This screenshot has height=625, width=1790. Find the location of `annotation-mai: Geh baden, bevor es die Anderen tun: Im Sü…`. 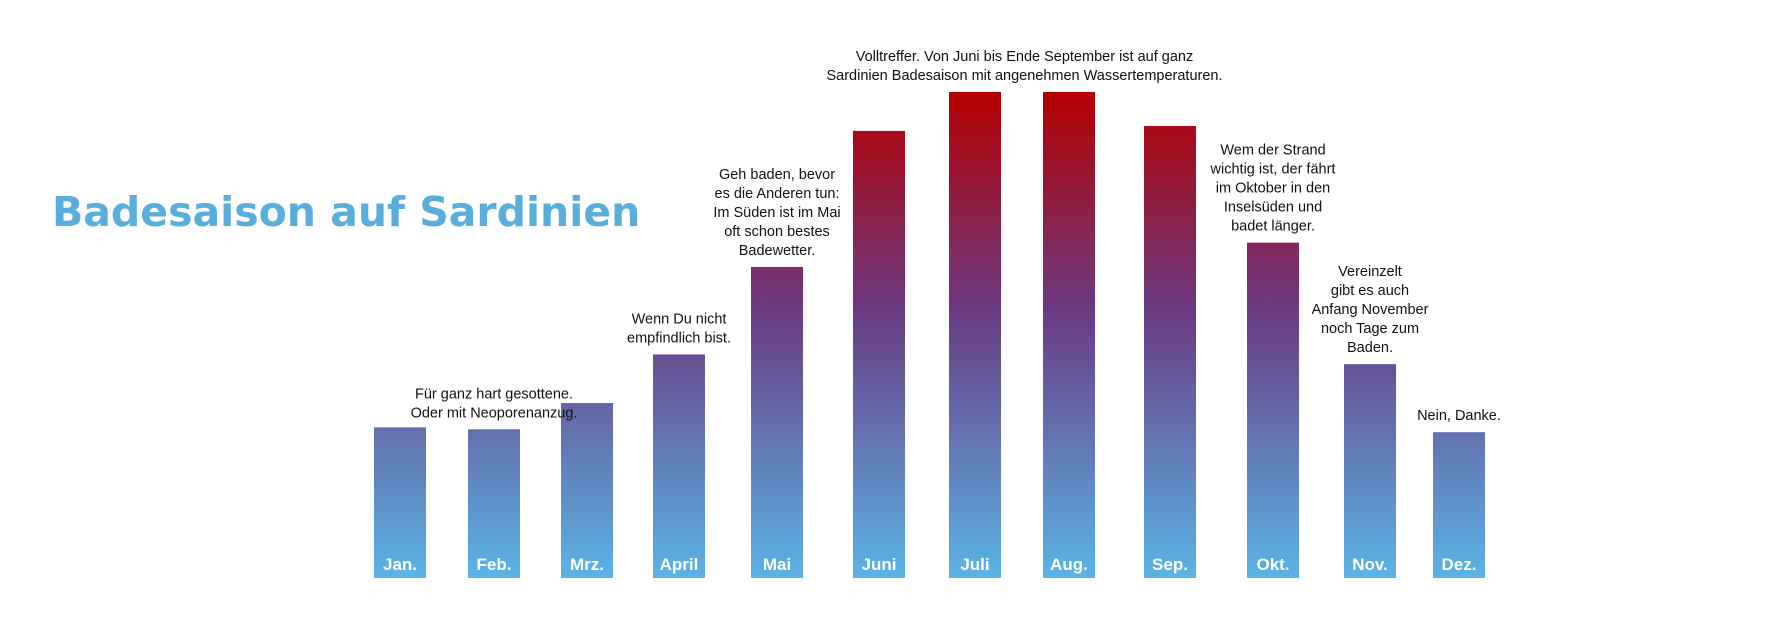

annotation-mai: Geh baden, bevor es die Anderen tun: Im Sü… is located at coordinates (776, 213).